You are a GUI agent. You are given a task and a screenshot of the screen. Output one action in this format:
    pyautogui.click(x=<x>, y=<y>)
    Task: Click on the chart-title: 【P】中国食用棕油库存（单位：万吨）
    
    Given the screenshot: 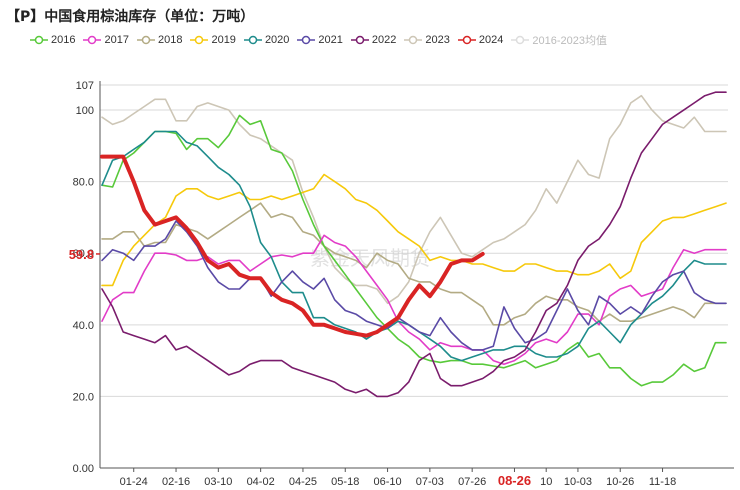 What is the action you would take?
    pyautogui.click(x=130, y=17)
    